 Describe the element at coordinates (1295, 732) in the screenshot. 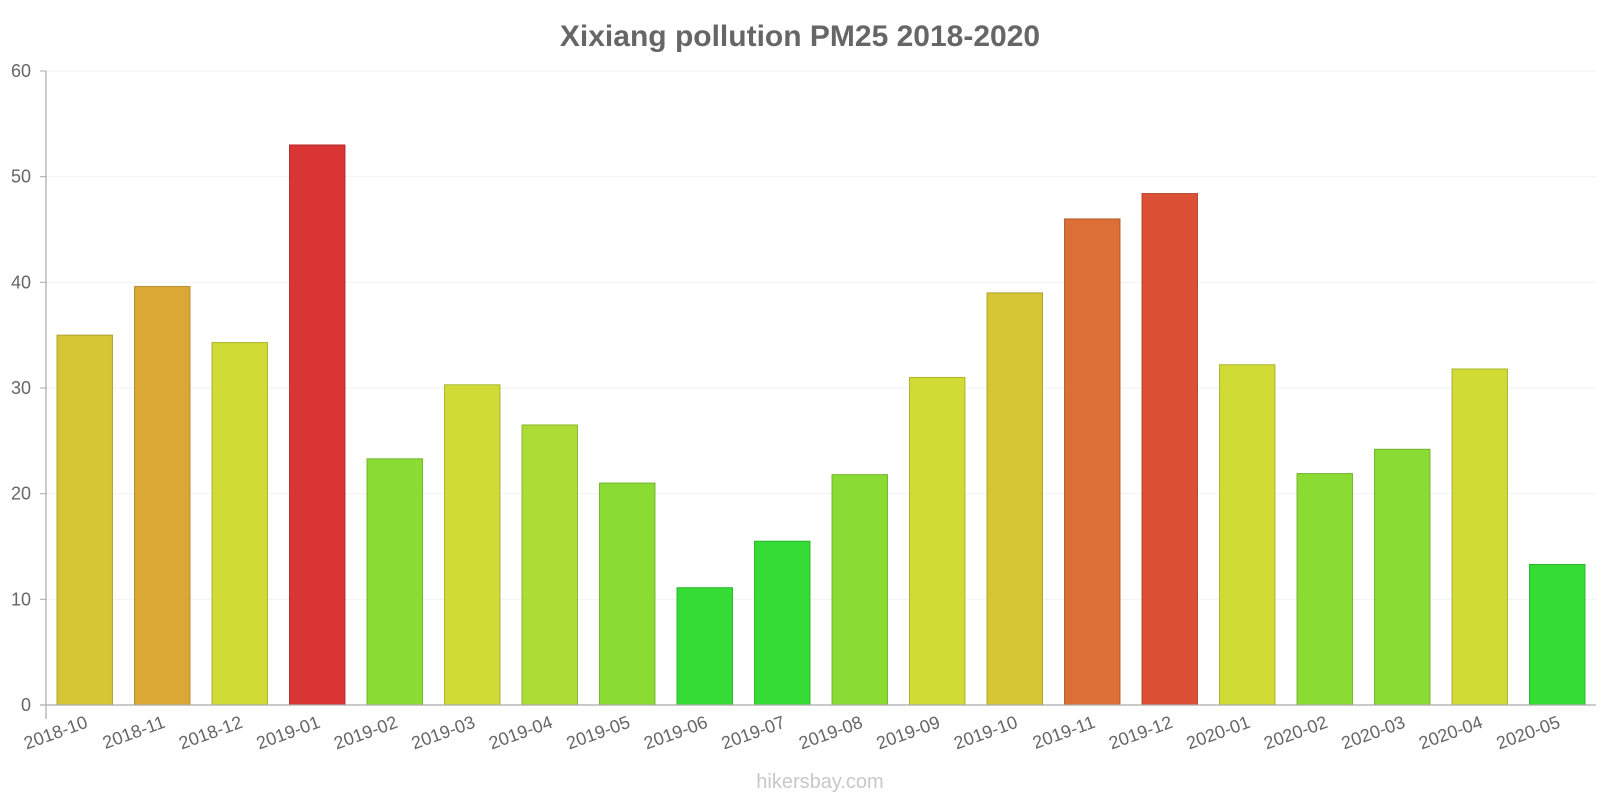

I see `x-tick-label: 2020-02` at that location.